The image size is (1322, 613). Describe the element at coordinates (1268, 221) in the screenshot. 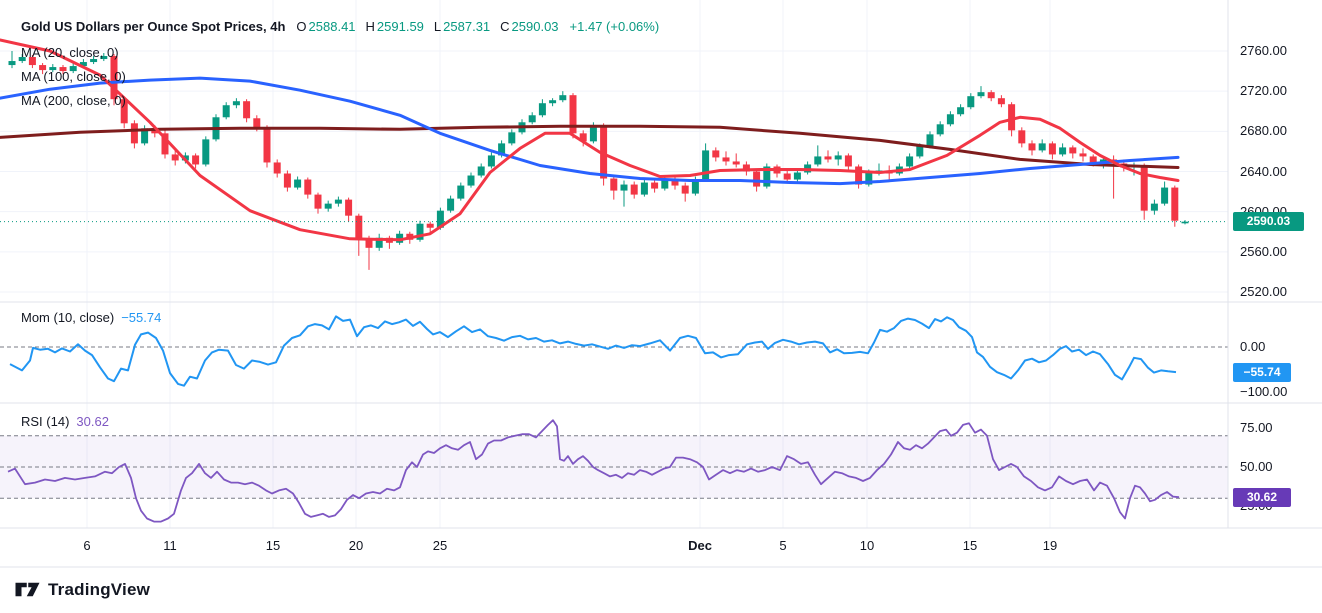

I see `last-price-badge: 2590.03` at that location.